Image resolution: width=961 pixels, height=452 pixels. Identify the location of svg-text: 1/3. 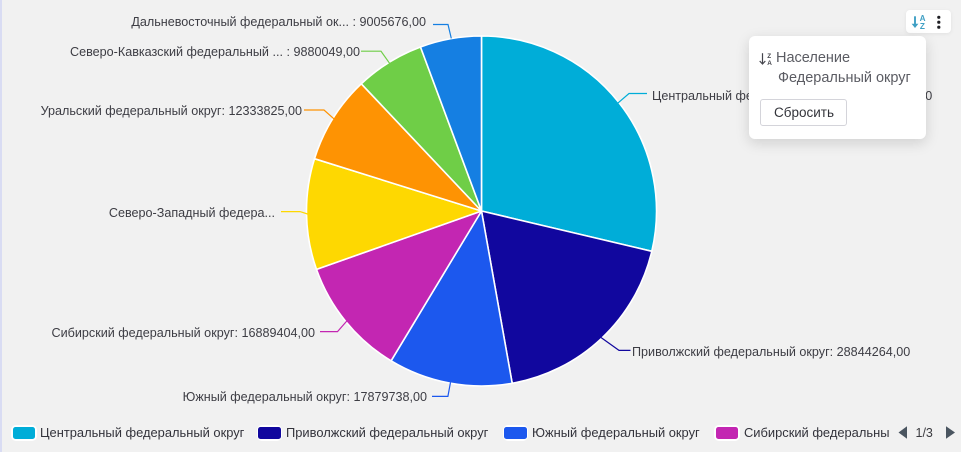
(924, 433).